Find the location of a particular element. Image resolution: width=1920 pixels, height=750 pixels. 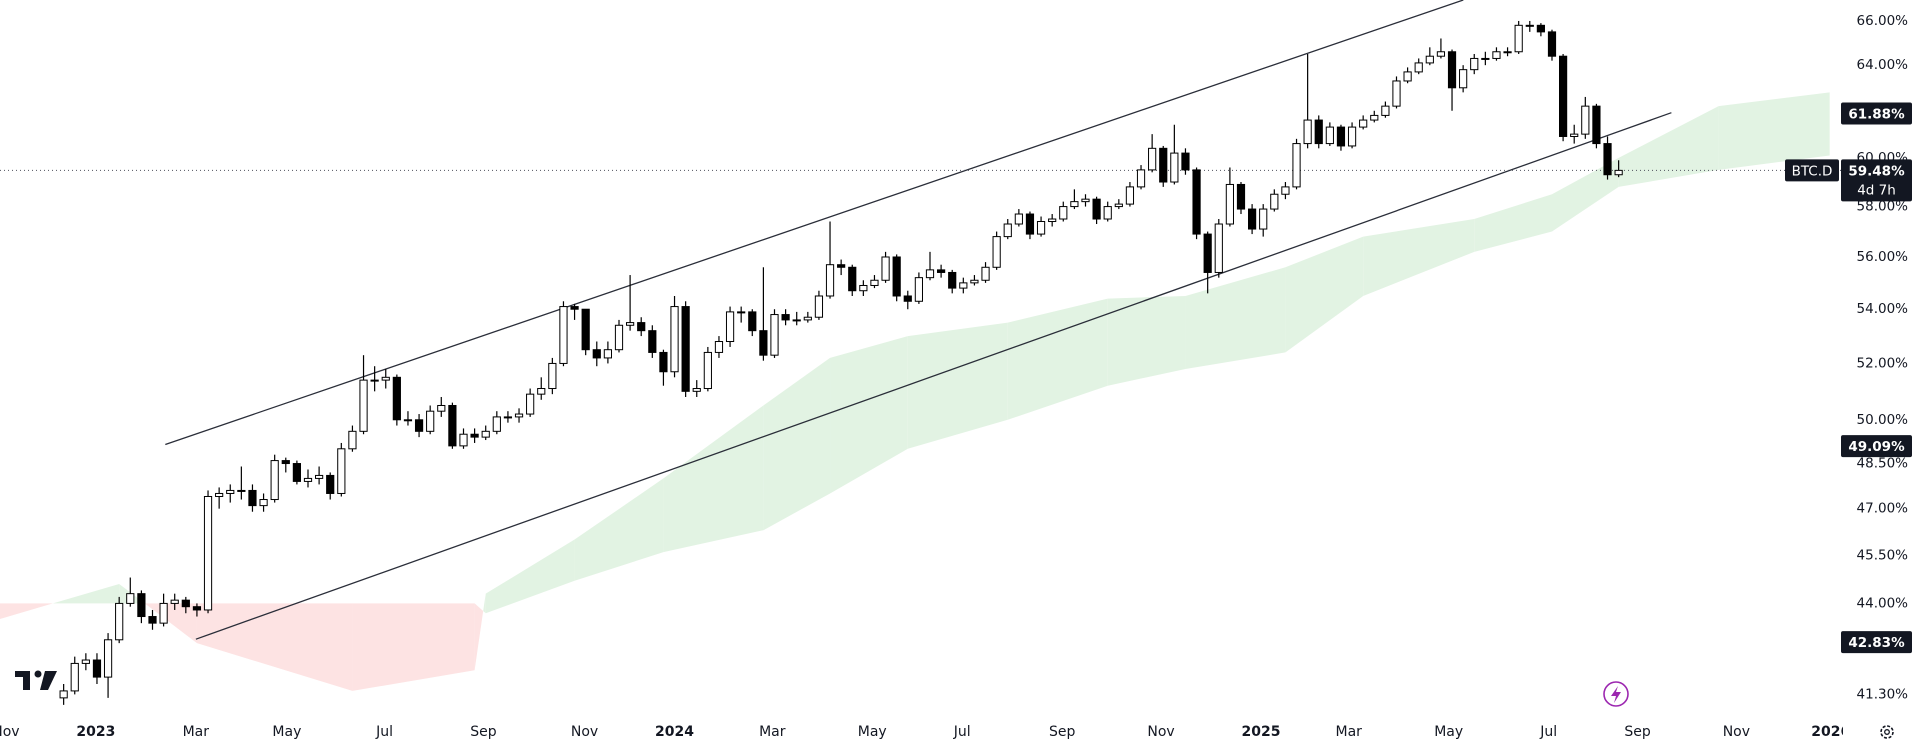

x-tick-label: 2023 is located at coordinates (95, 732).